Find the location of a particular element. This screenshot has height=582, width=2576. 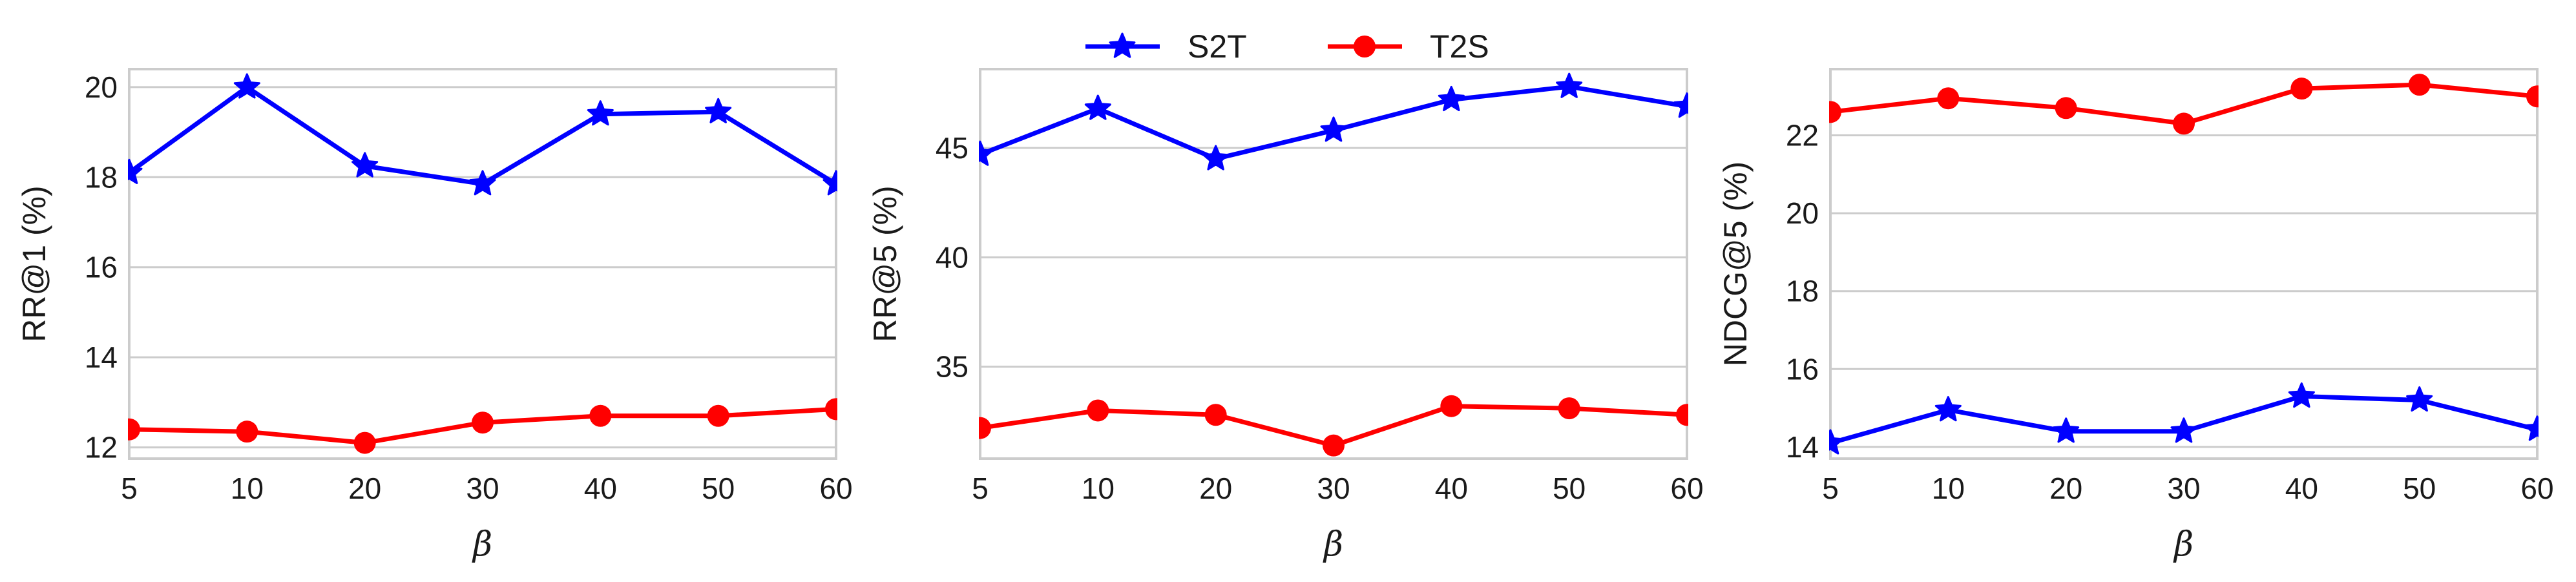

legend-entry-s2t: S2T is located at coordinates (1166, 46).